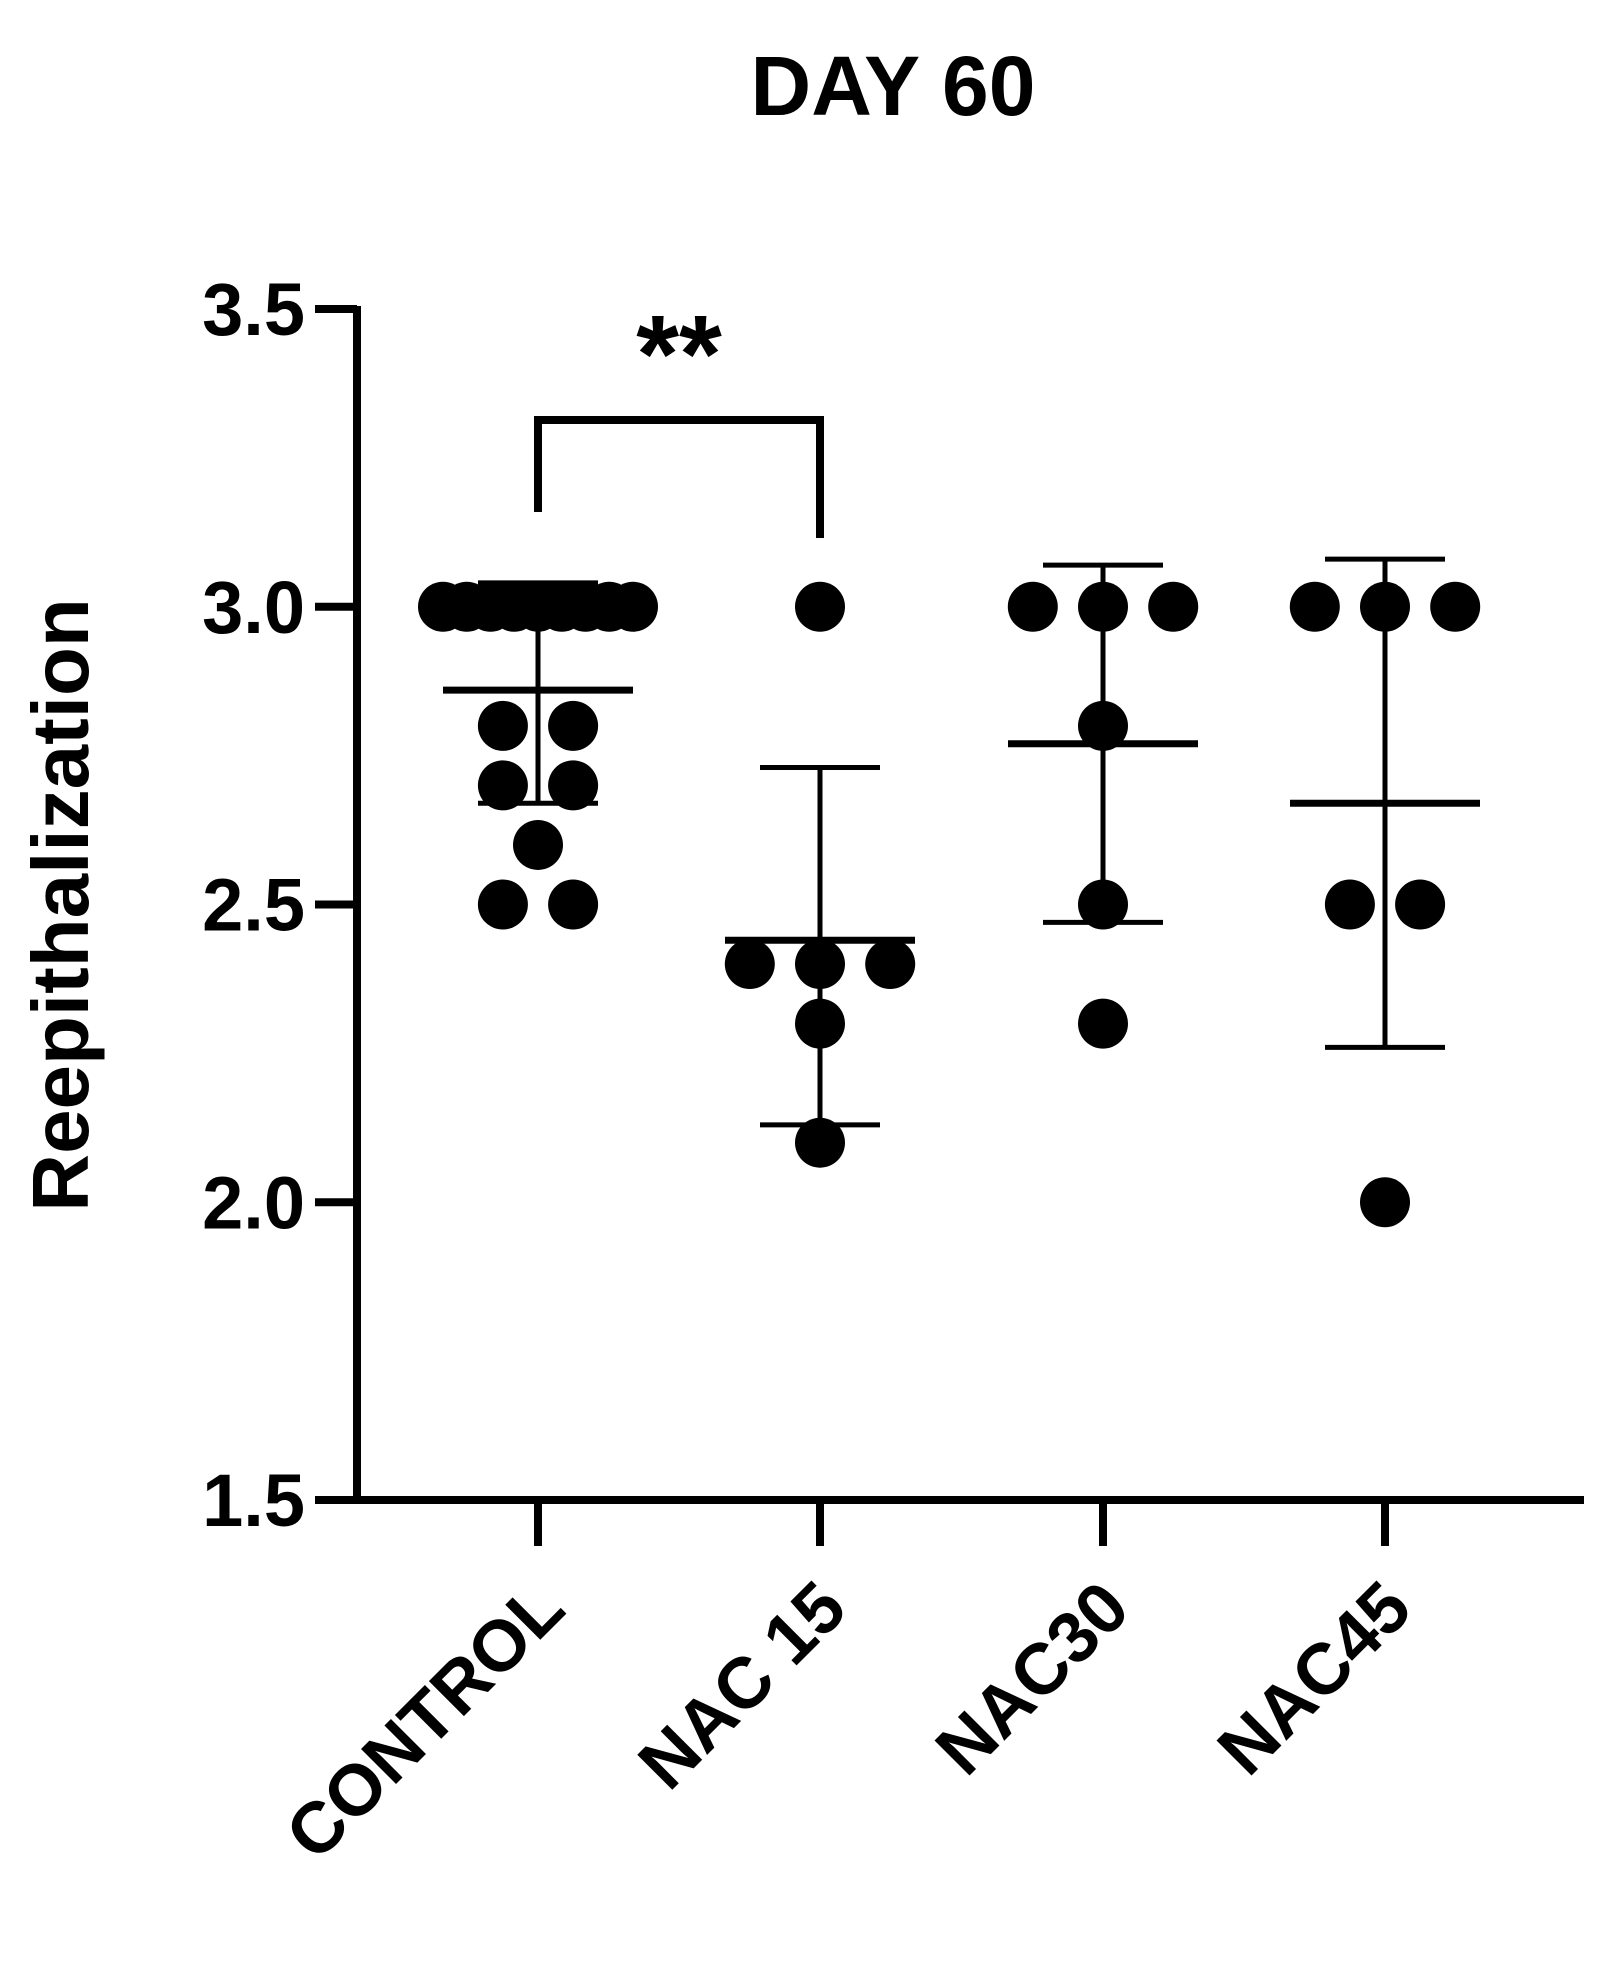 Image resolution: width=1621 pixels, height=1961 pixels. I want to click on x-tick-label: NAC30, so click(1033, 1679).